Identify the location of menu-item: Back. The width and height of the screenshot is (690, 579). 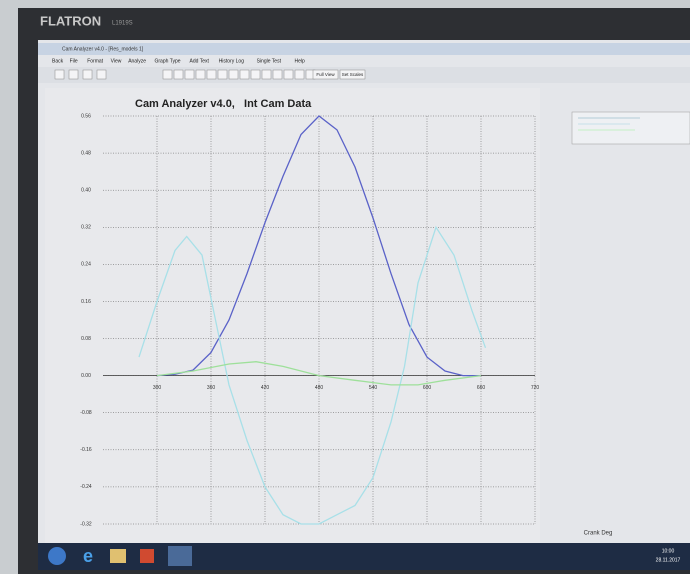
(58, 61).